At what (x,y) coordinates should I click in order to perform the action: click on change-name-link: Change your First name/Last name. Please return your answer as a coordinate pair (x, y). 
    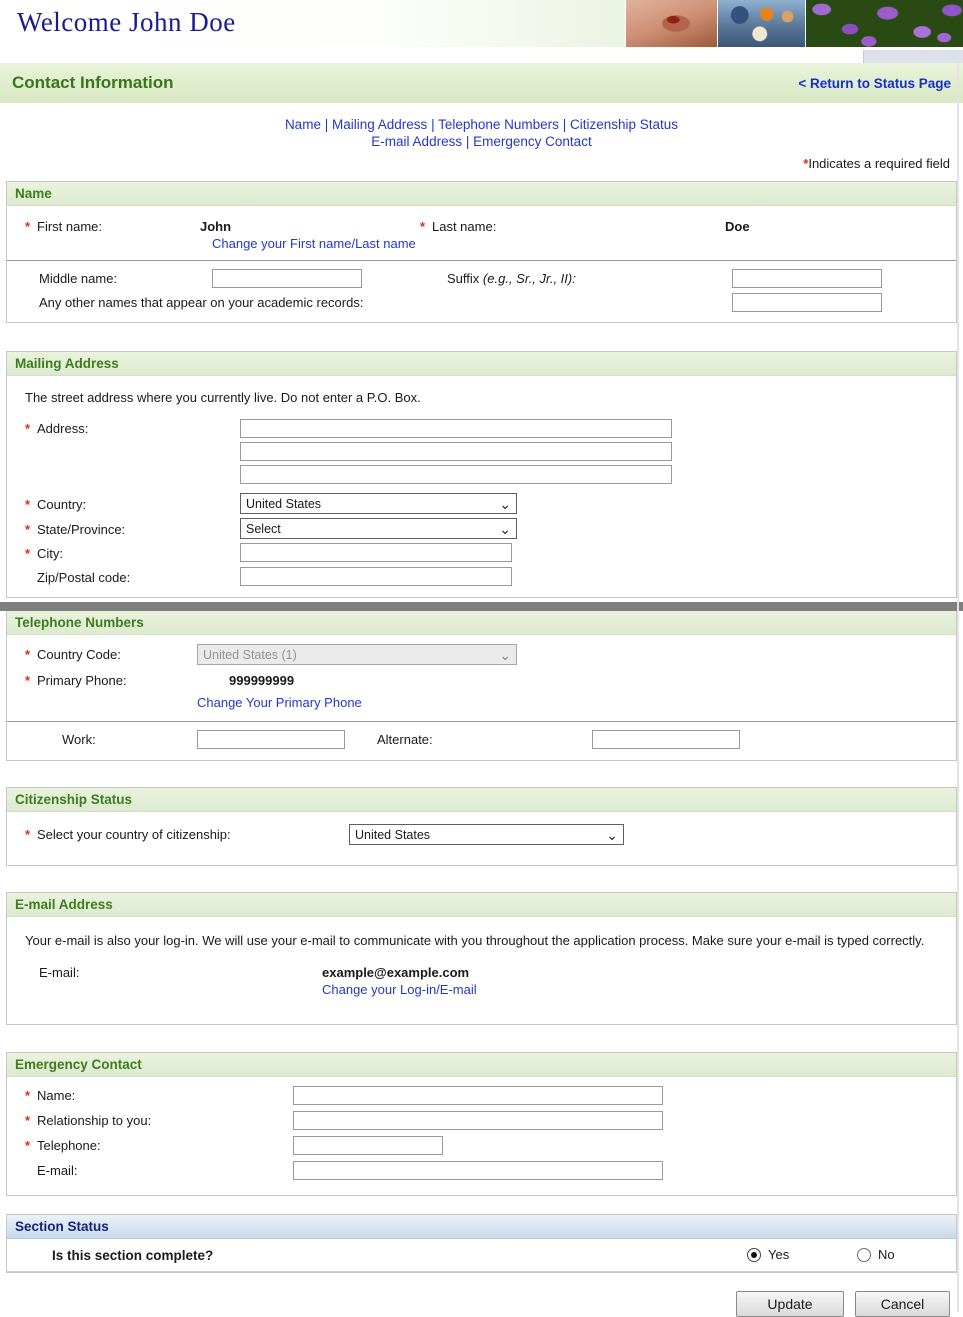
    Looking at the image, I should click on (314, 243).